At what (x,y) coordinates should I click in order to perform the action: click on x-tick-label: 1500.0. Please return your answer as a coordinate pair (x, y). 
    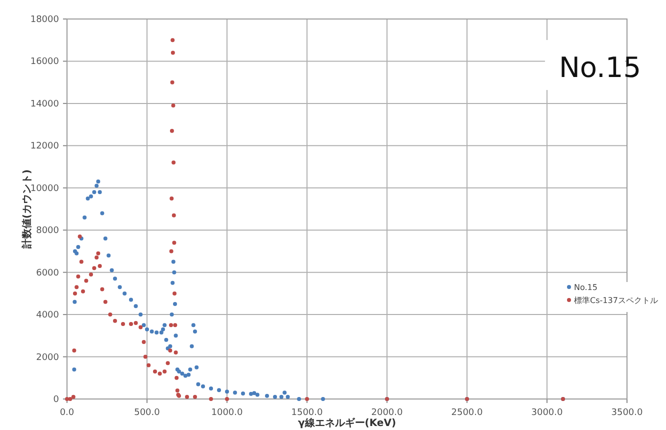
    Looking at the image, I should click on (307, 413).